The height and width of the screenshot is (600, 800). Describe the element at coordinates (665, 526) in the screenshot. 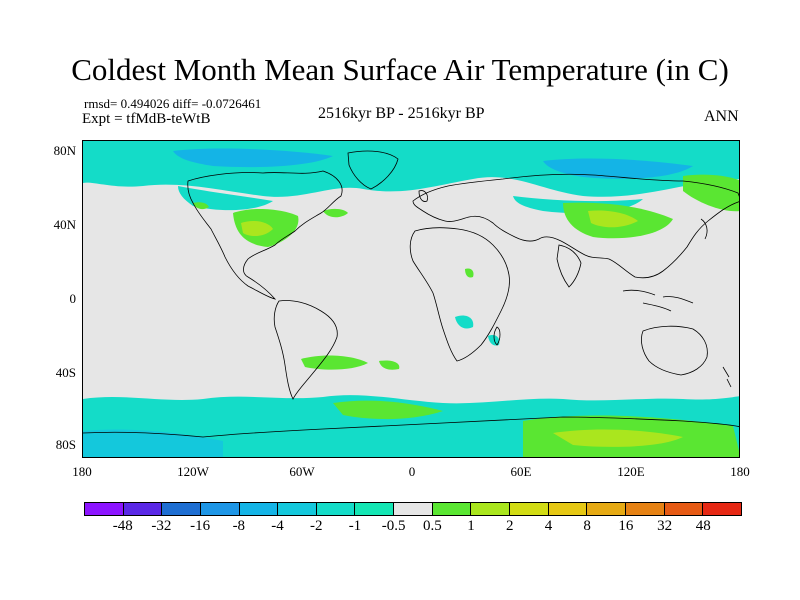

I see `colorbar-label: 32` at that location.